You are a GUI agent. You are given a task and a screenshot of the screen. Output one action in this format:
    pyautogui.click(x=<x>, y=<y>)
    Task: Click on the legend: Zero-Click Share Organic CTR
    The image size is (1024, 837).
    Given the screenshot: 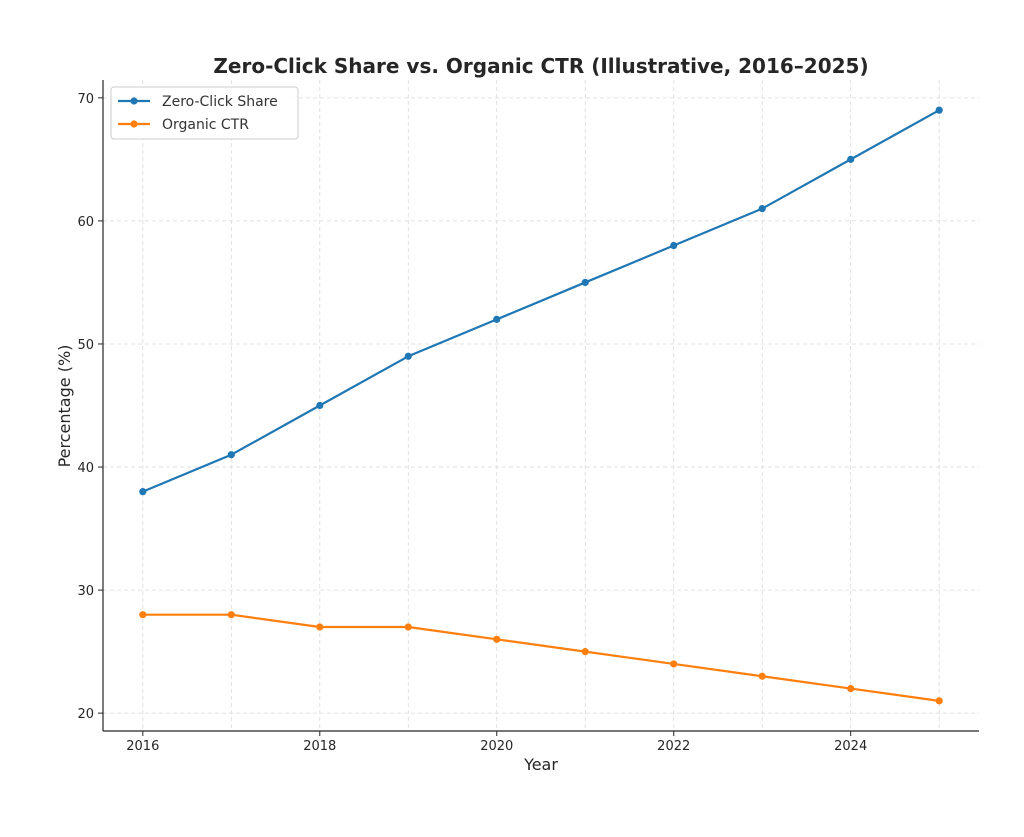 What is the action you would take?
    pyautogui.click(x=204, y=113)
    